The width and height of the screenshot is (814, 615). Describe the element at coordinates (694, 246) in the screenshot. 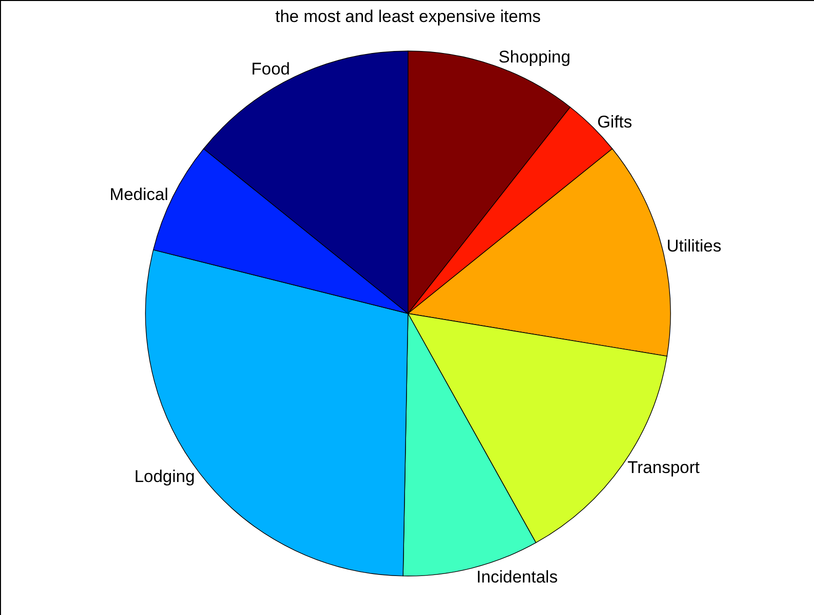

I see `slice-label: Utilities` at that location.